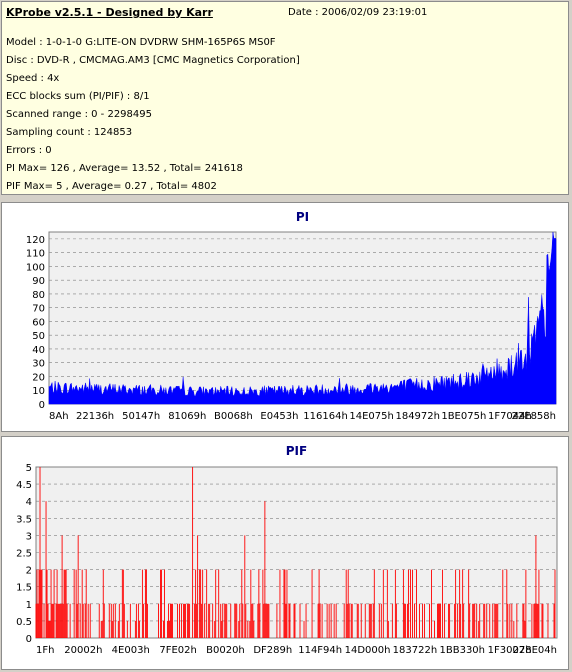 This screenshot has height=672, width=572. Describe the element at coordinates (24, 554) in the screenshot. I see `pif-ytick-label: 2.5` at that location.